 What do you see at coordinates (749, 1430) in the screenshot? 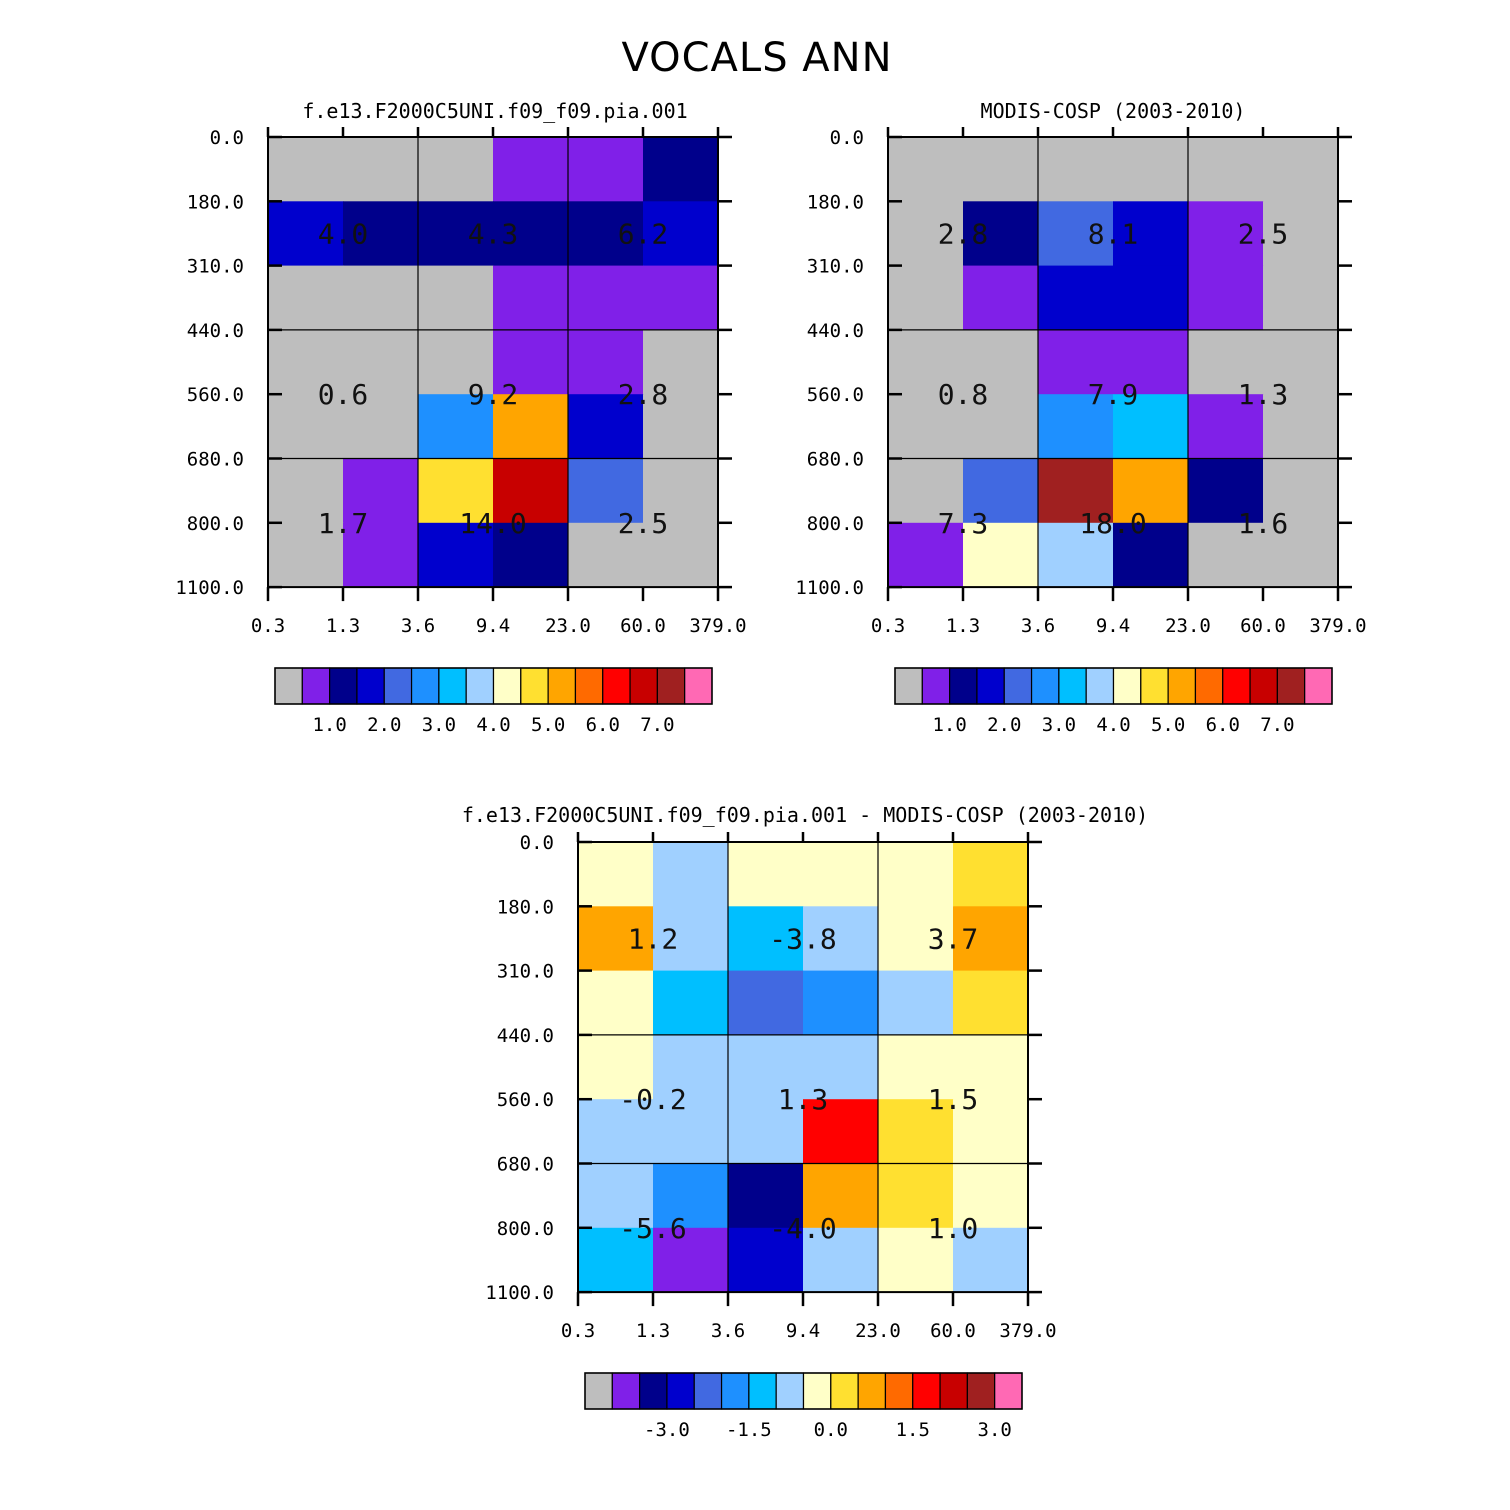
I see `colorbar-label: -1.5` at bounding box center [749, 1430].